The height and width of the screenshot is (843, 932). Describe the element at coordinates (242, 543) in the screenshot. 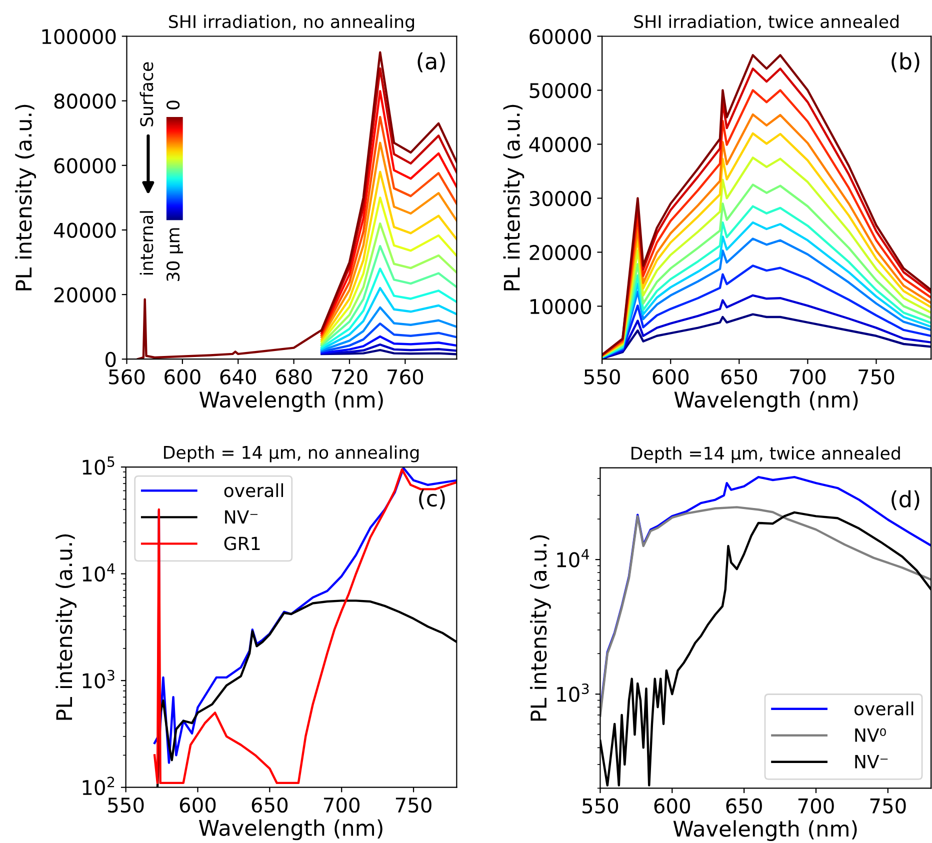

I see `legend-label: GR1` at that location.